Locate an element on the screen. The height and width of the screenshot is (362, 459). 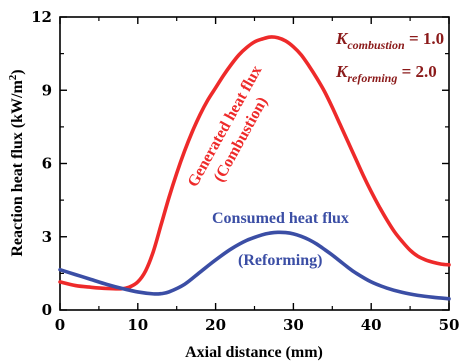
x-tick-label: 50 is located at coordinates (449, 325).